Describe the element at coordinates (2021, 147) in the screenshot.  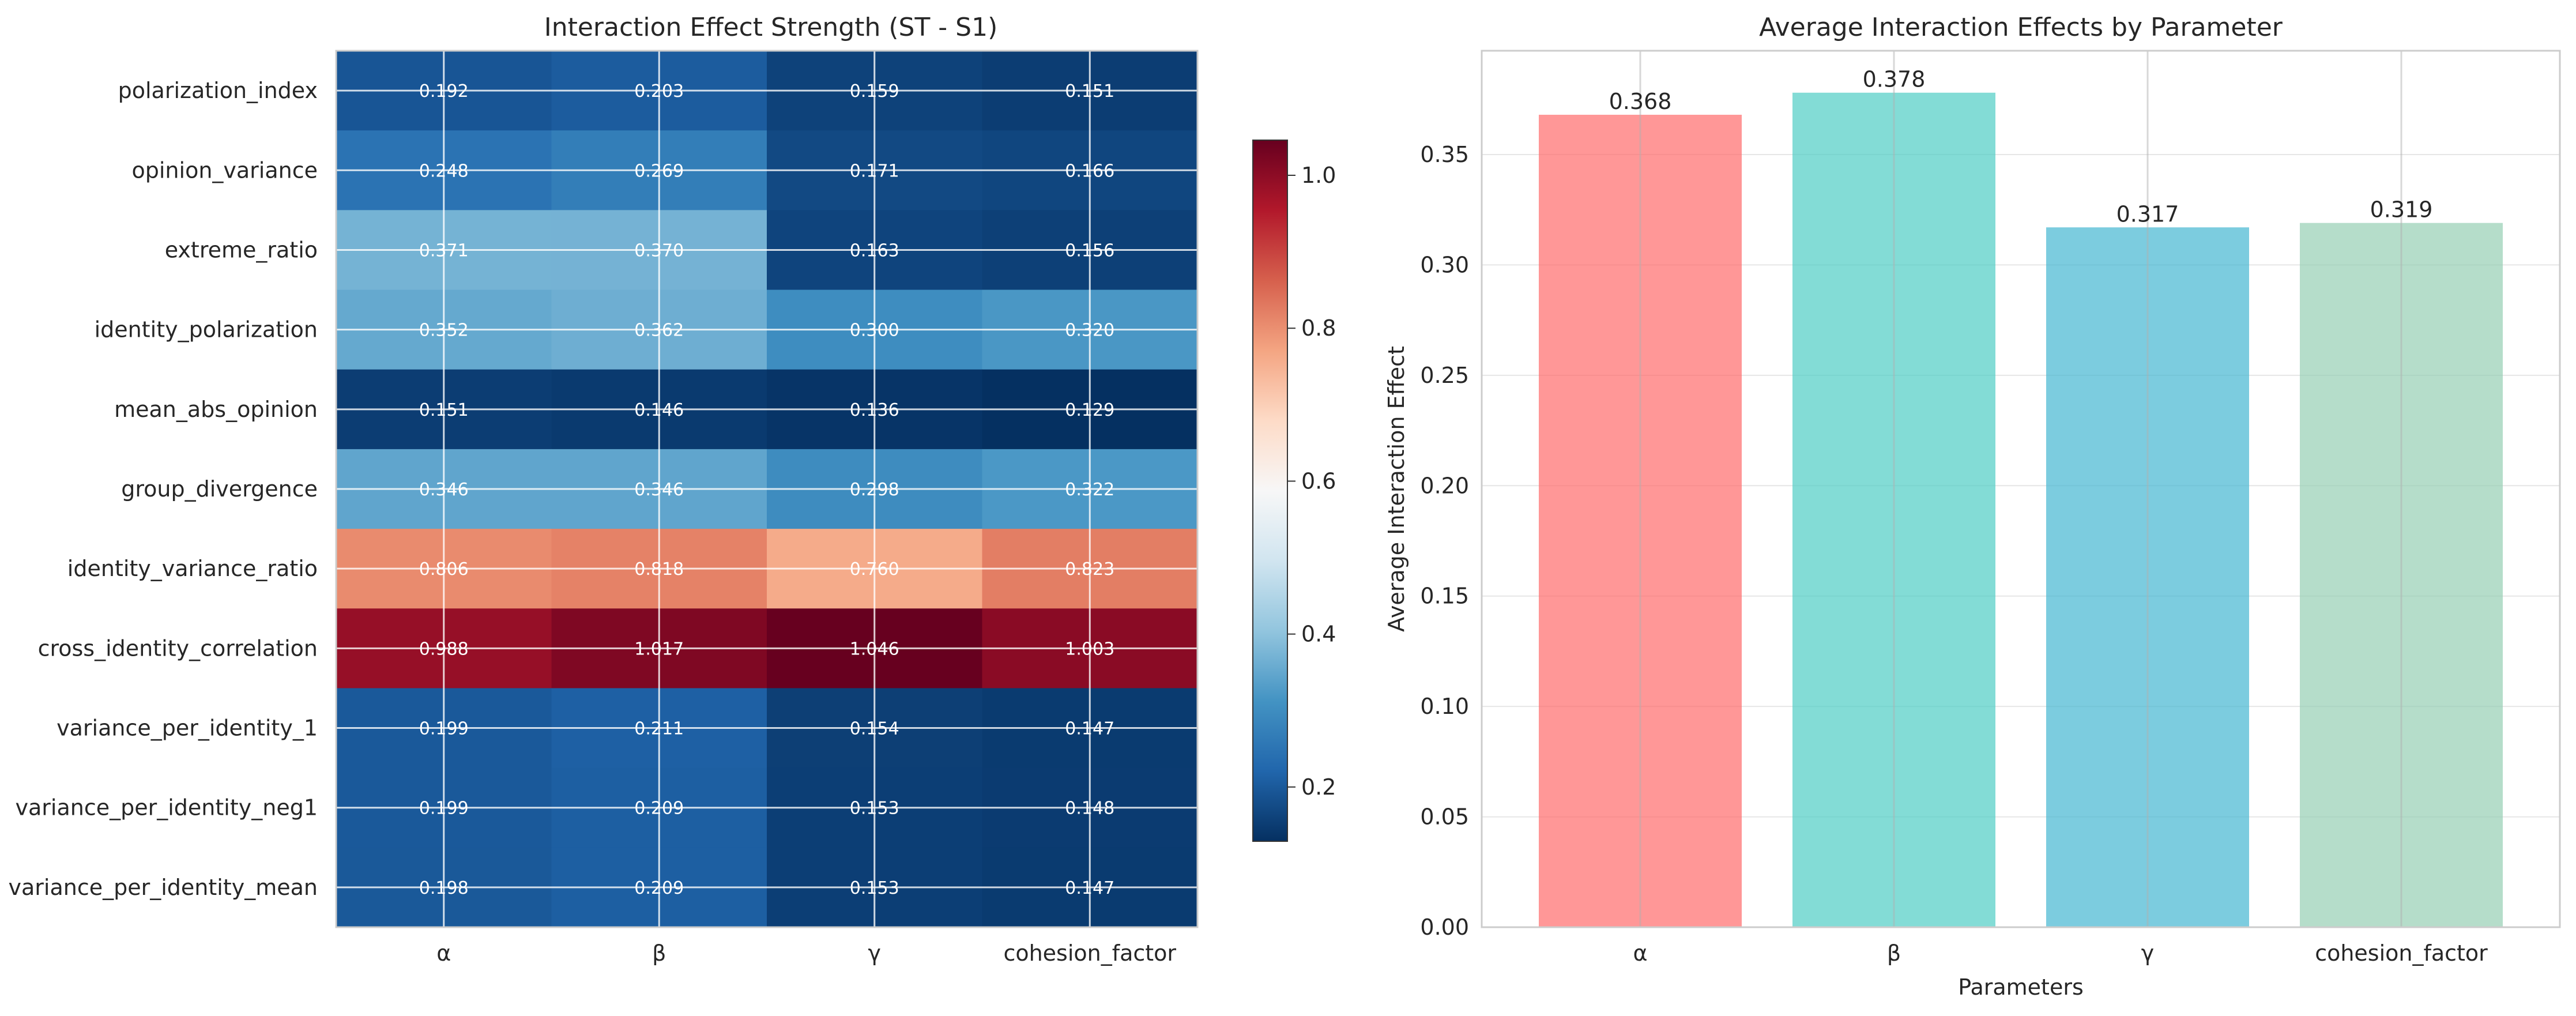
I see `bar-value-labels: 0.368 0.378 0.317 0.319` at that location.